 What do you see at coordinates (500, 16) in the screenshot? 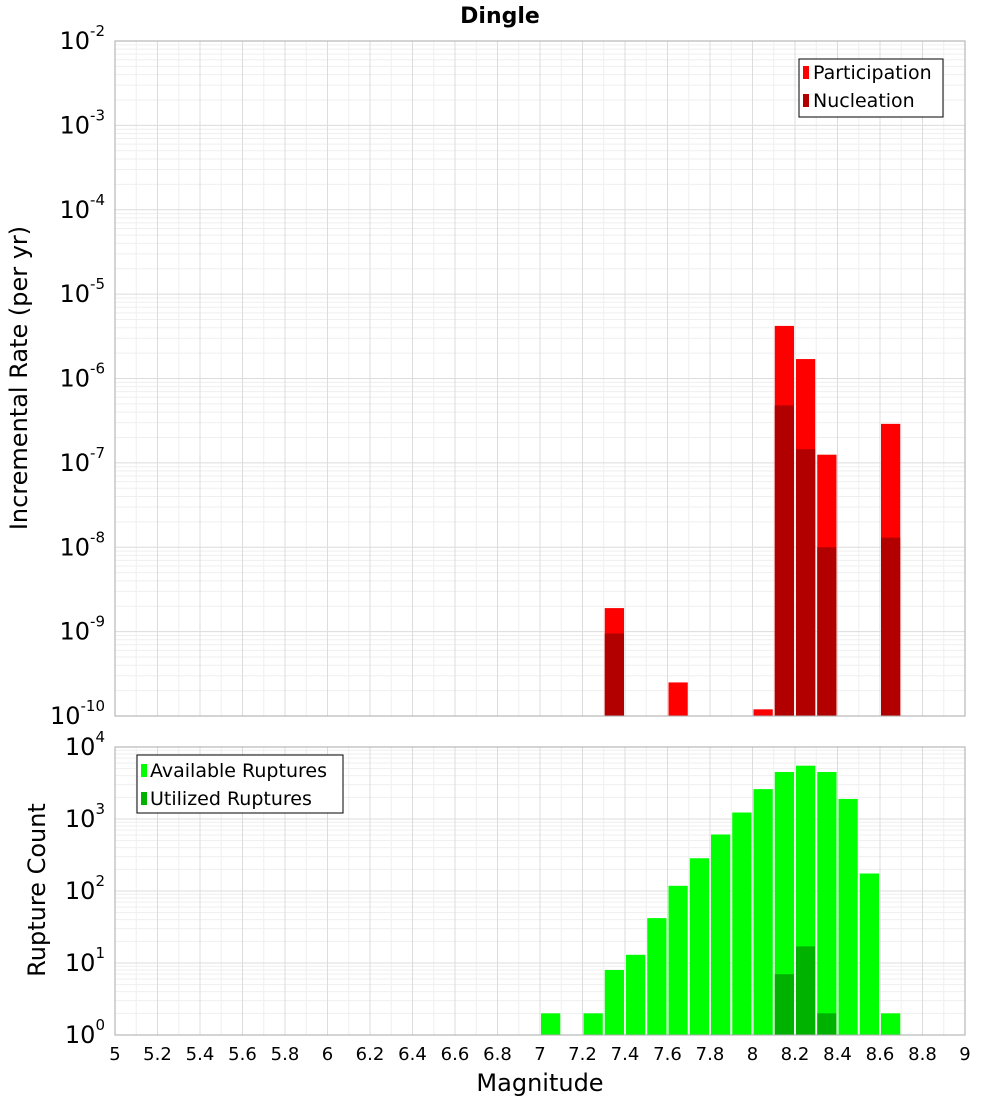
I see `chart-title: Dingle` at bounding box center [500, 16].